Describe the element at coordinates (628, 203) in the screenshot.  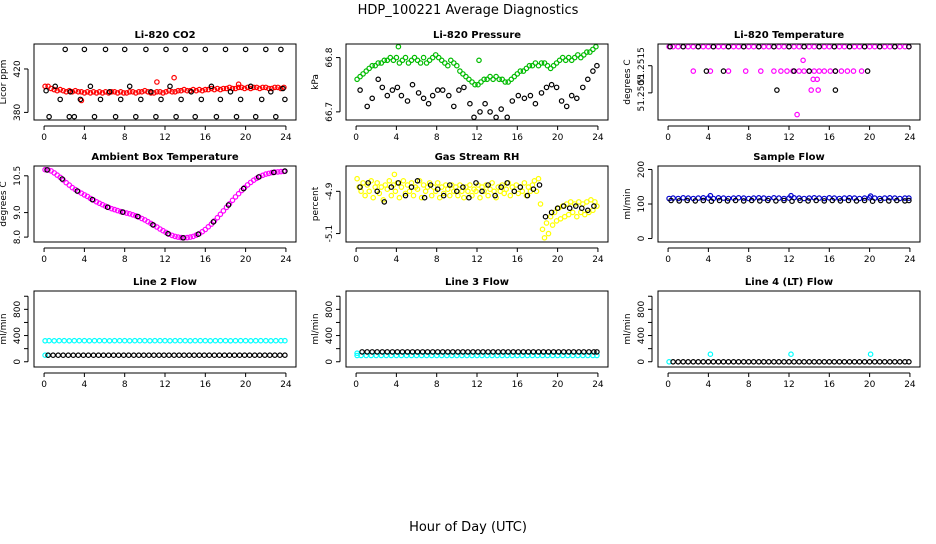
I see `y-axis-label: ml/min` at that location.